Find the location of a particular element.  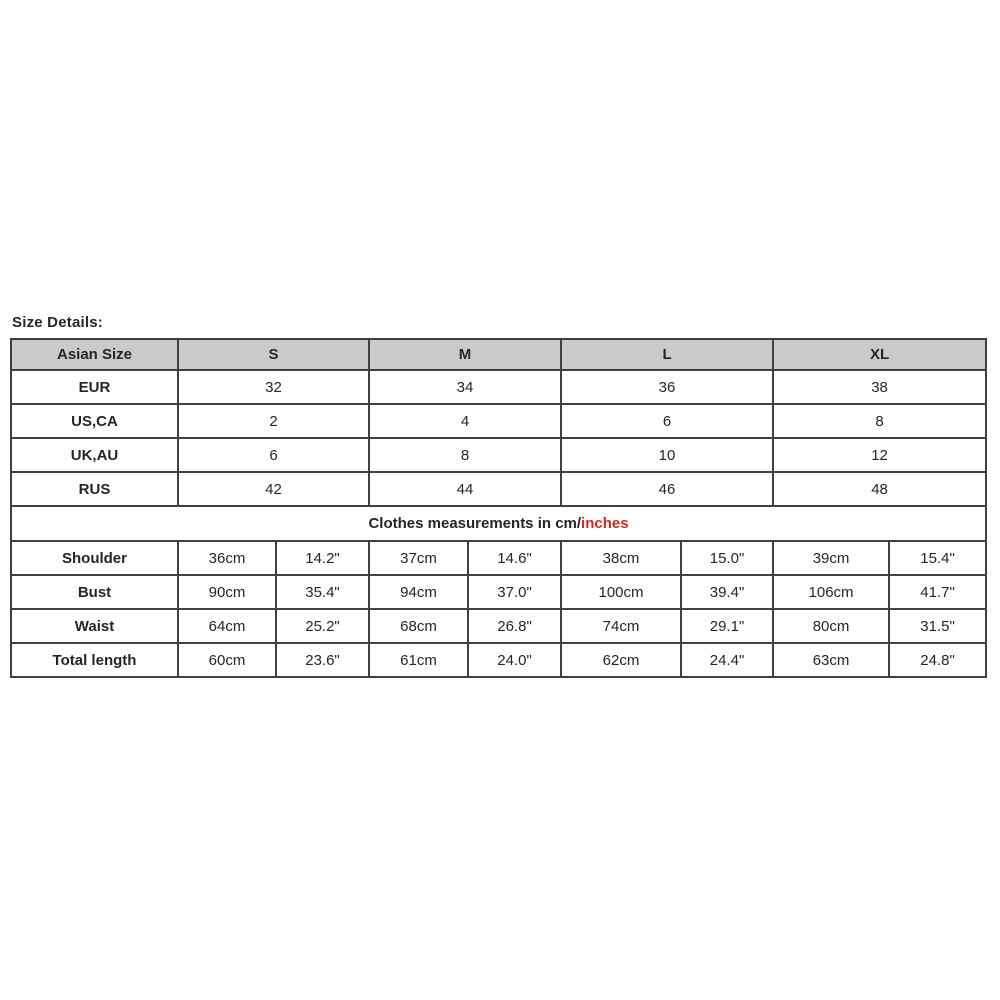

waist-m-in: 26.8" is located at coordinates (515, 626).